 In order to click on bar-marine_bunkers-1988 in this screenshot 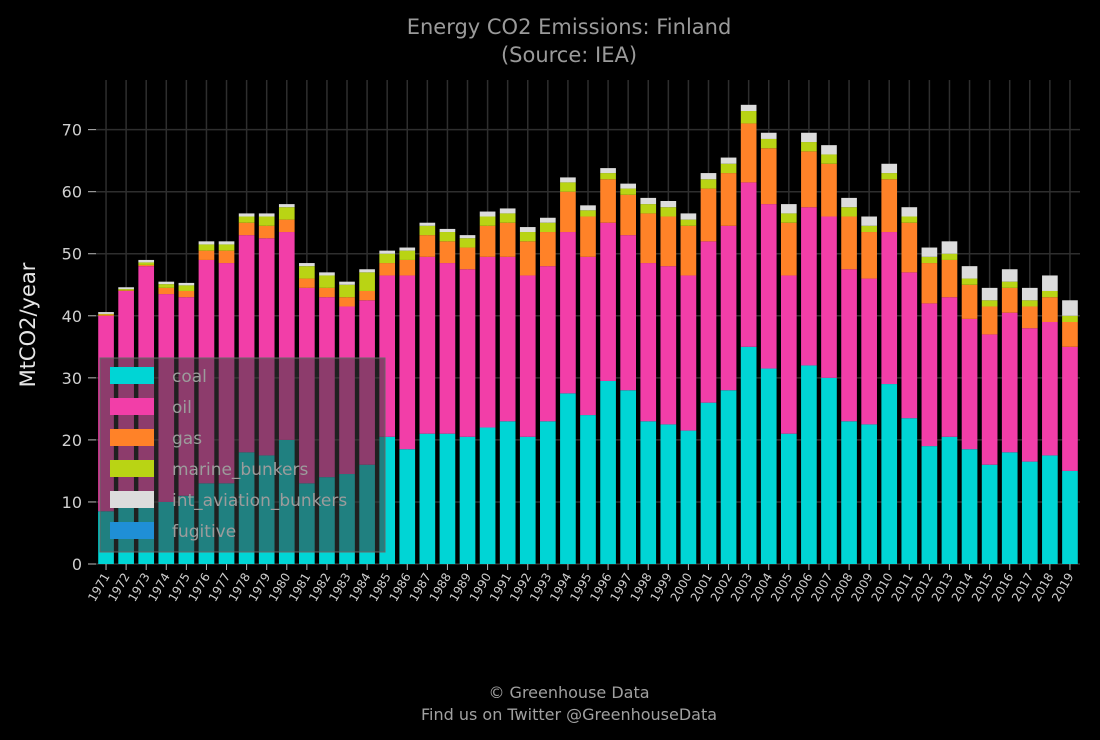, I will do `click(447, 237)`.